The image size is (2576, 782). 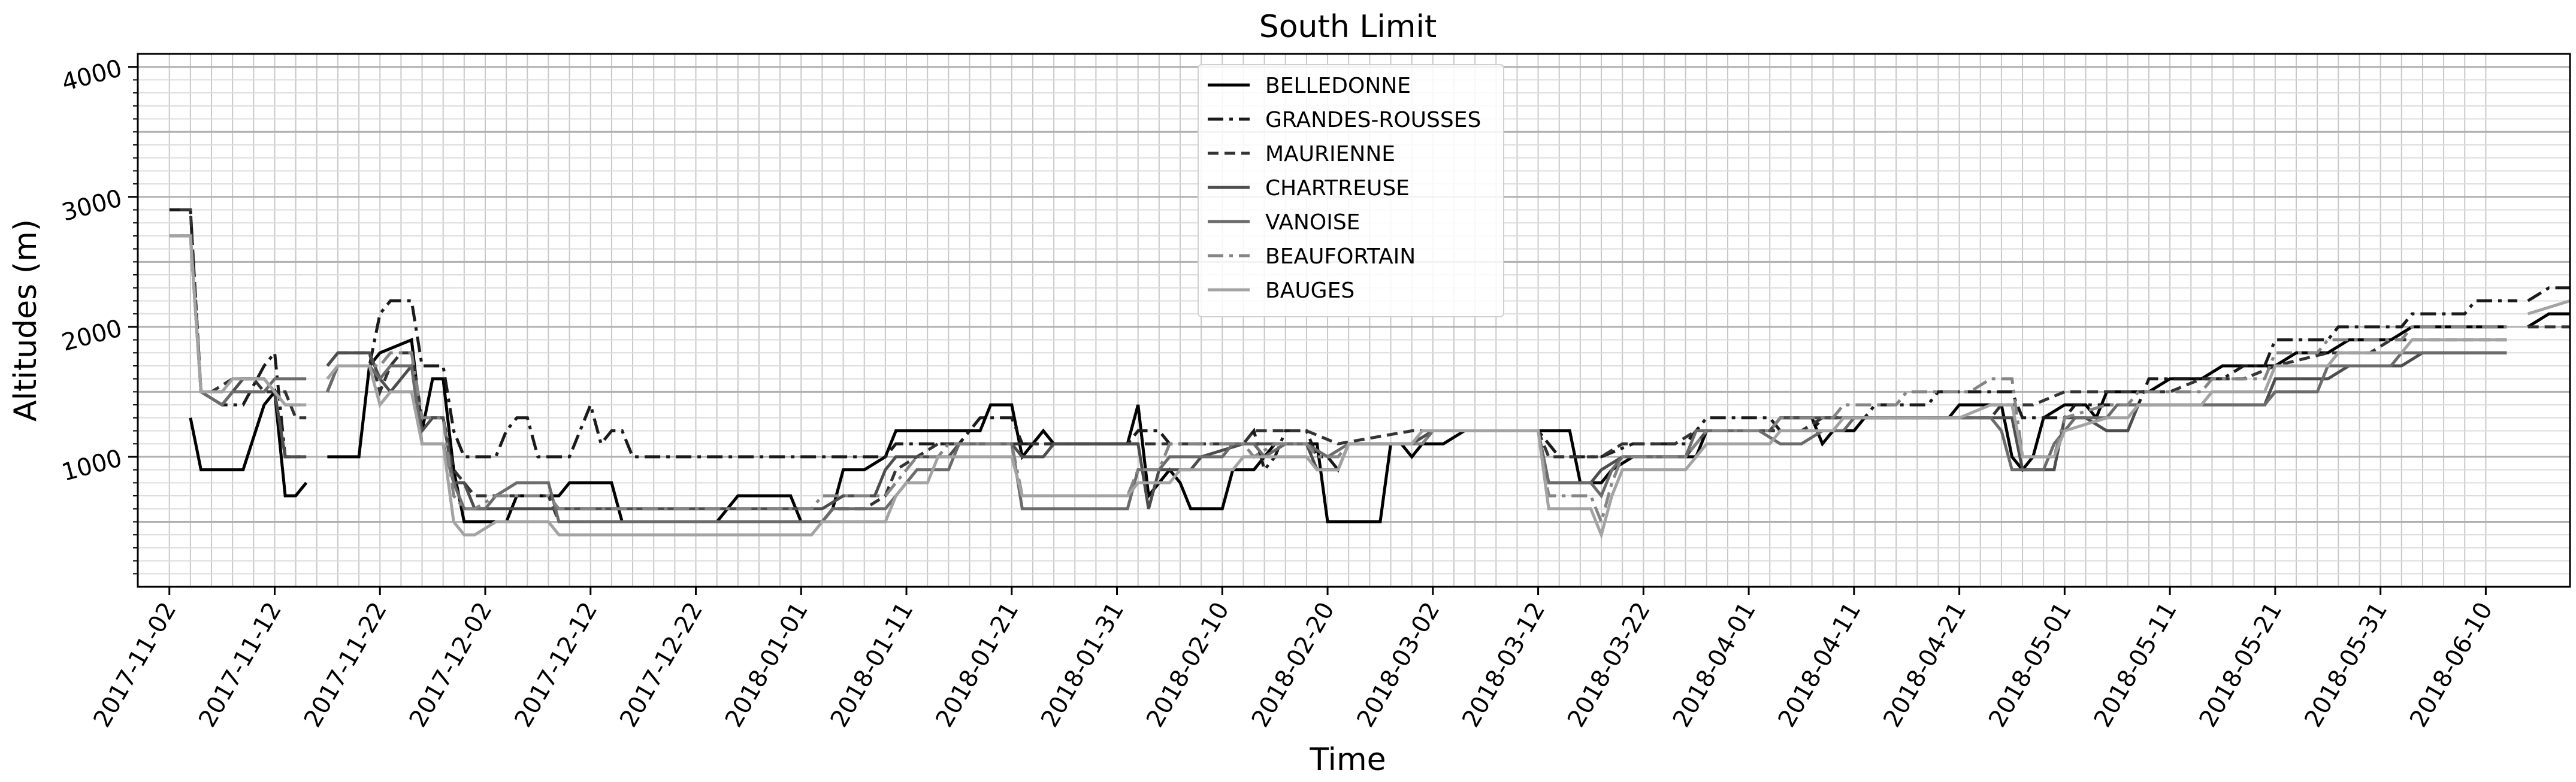 What do you see at coordinates (1337, 188) in the screenshot?
I see `legend-label: CHARTREUSE` at bounding box center [1337, 188].